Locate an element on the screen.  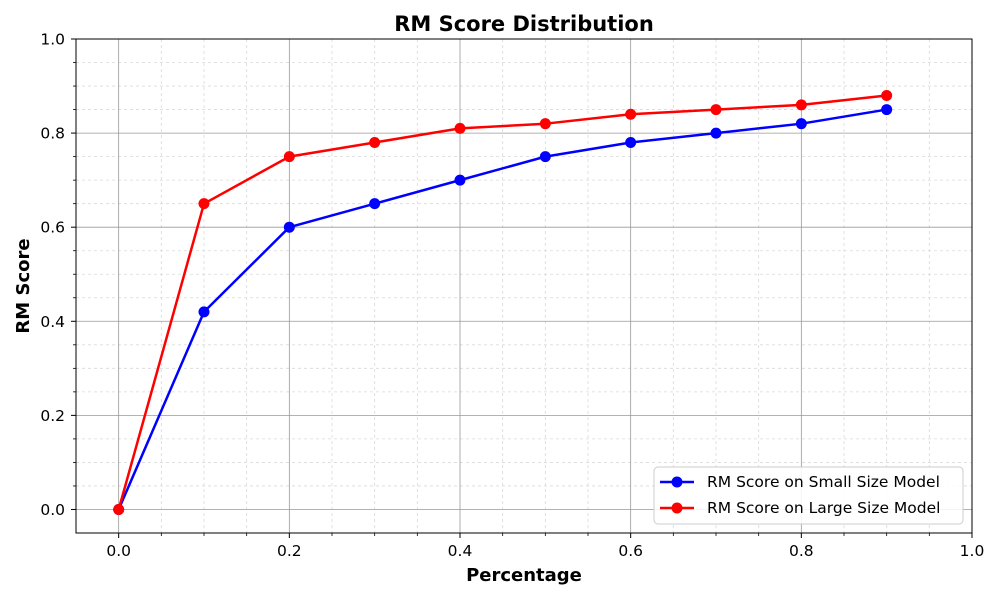
legend-marker-large-model is located at coordinates (677, 508).